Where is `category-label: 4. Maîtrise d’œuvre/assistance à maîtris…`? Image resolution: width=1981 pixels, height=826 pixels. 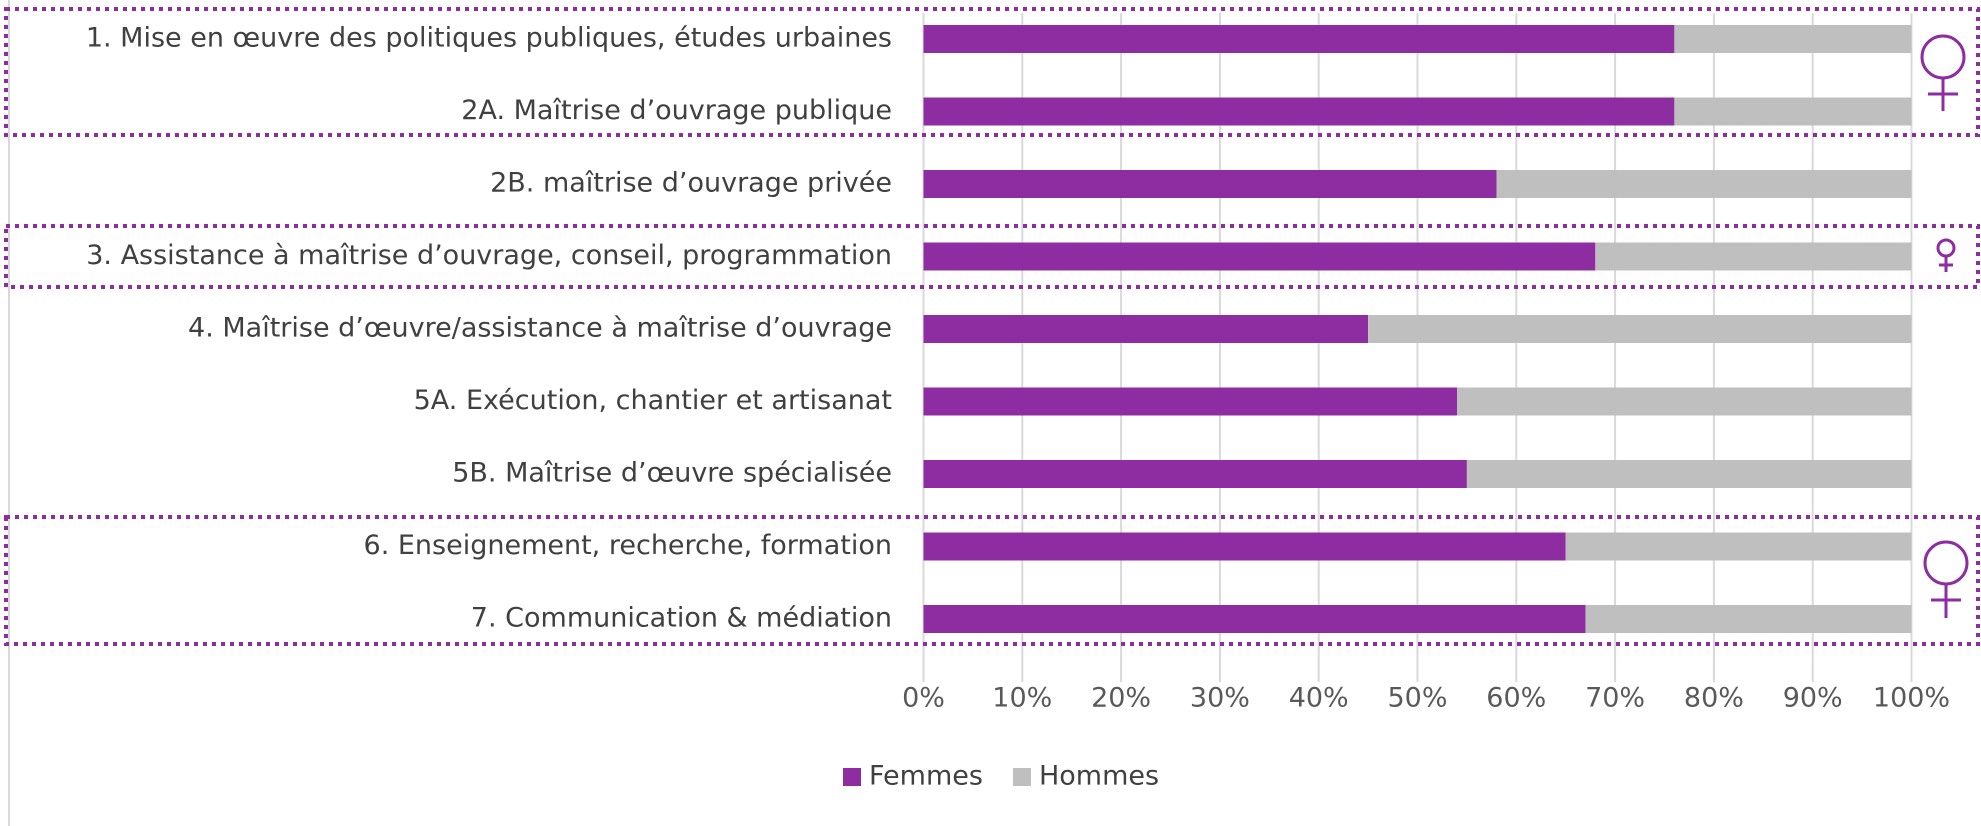 category-label: 4. Maîtrise d’œuvre/assistance à maîtris… is located at coordinates (540, 328).